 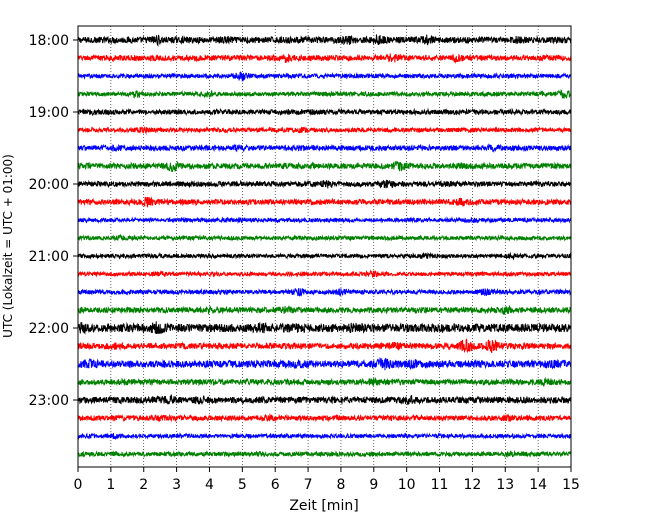 What do you see at coordinates (49, 185) in the screenshot?
I see `y-tick-label: 20:00` at bounding box center [49, 185].